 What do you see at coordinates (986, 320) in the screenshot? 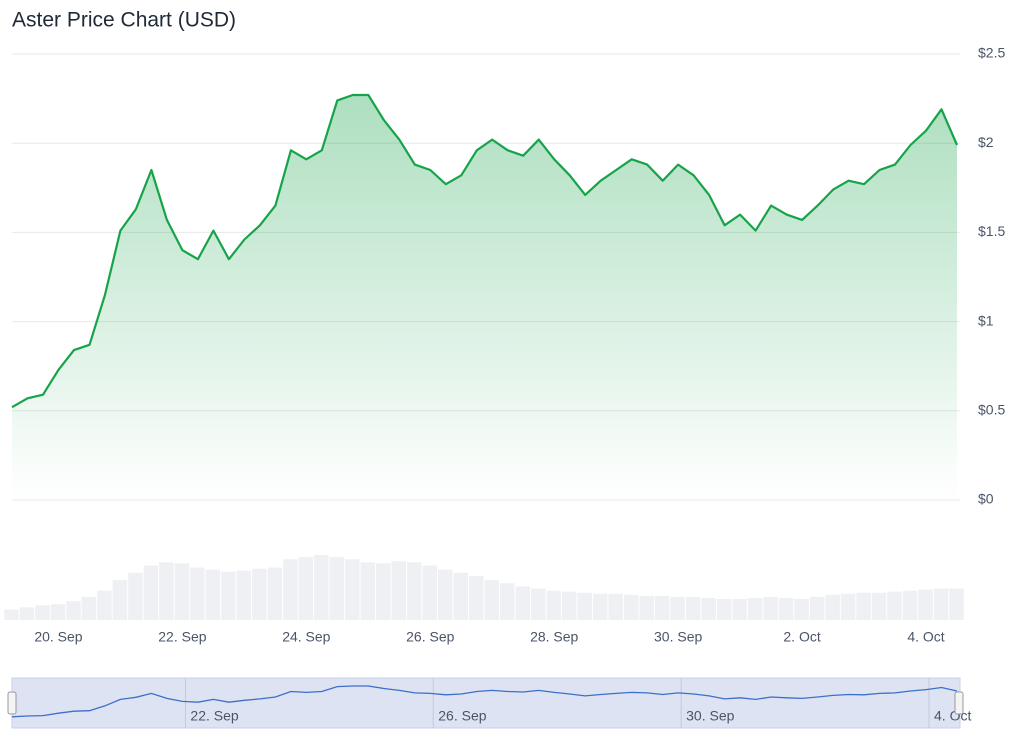
I see `y-tick-label: $1` at bounding box center [986, 320].